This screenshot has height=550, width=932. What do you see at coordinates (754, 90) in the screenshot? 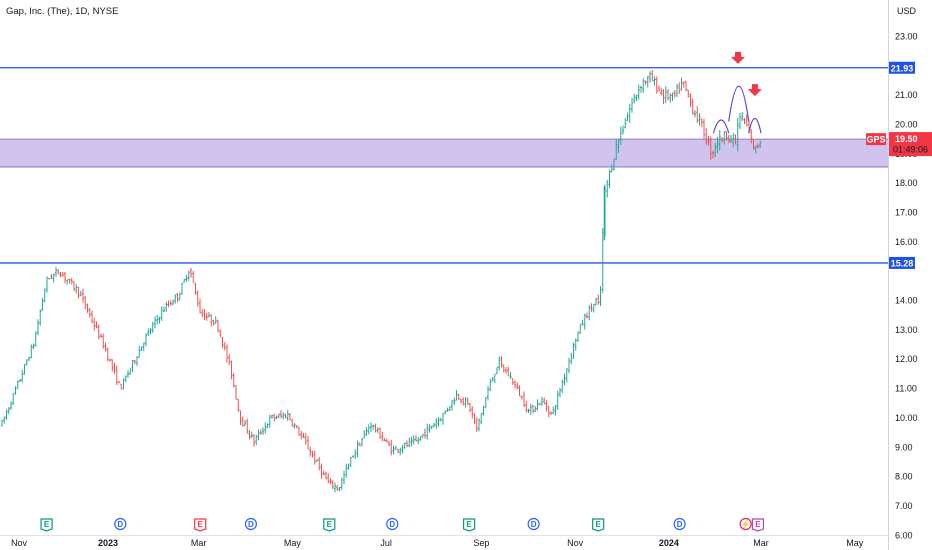
I see `down-arrow-icon` at bounding box center [754, 90].